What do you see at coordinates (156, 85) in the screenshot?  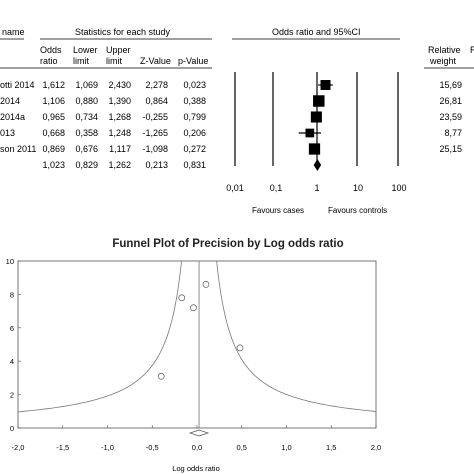 I see `cell-z: 2,278` at bounding box center [156, 85].